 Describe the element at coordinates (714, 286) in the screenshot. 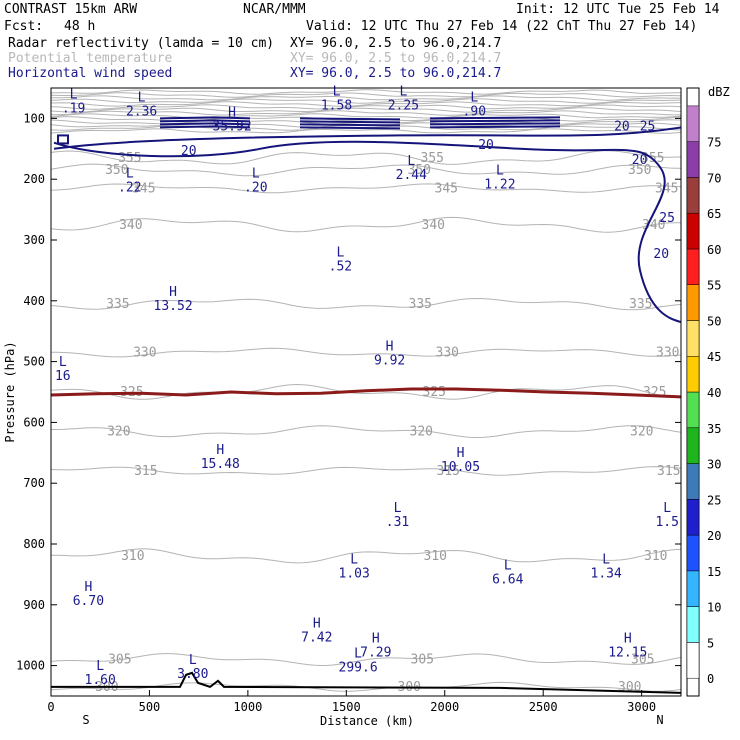

I see `colorbar-label: 55` at that location.